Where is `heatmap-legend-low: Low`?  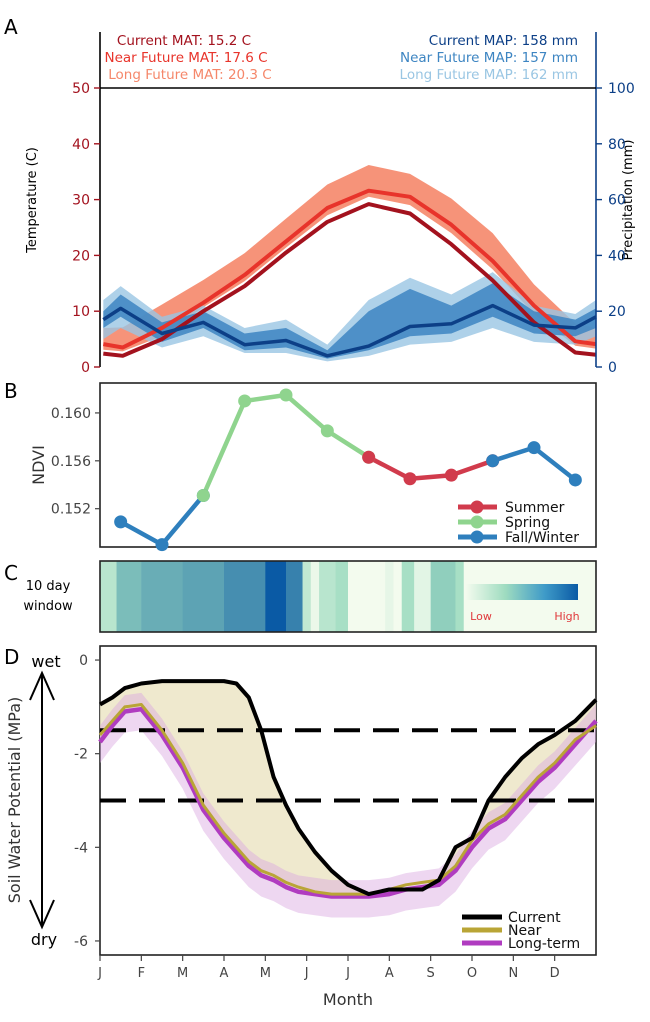 heatmap-legend-low: Low is located at coordinates (481, 616).